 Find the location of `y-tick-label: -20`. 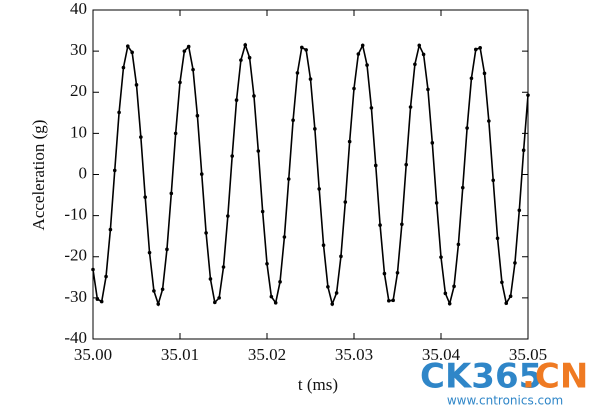

y-tick-label: -20 is located at coordinates (75, 255).